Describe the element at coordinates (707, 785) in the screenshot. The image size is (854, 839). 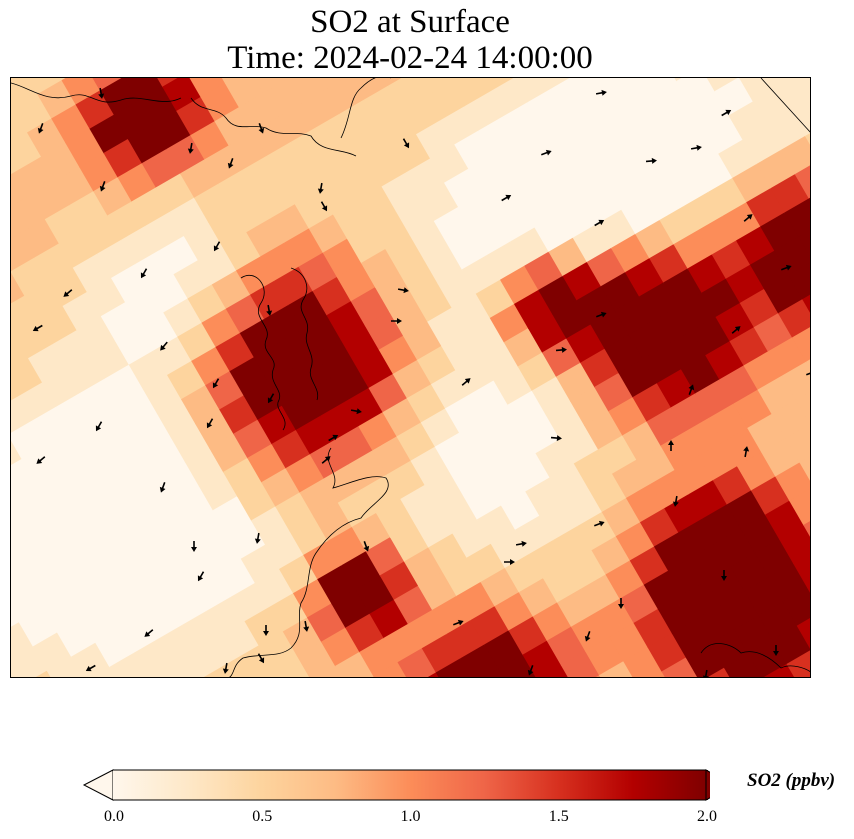
I see `colorbar-extend-max` at that location.